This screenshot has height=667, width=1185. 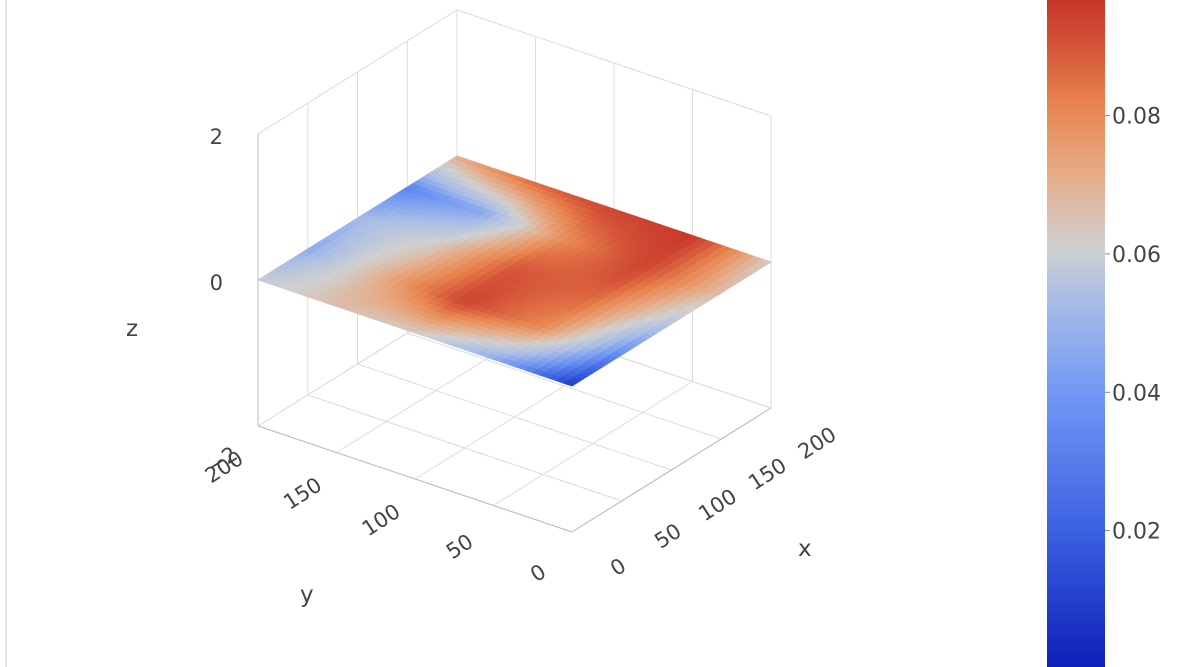 What do you see at coordinates (307, 595) in the screenshot?
I see `y-axis-title: y` at bounding box center [307, 595].